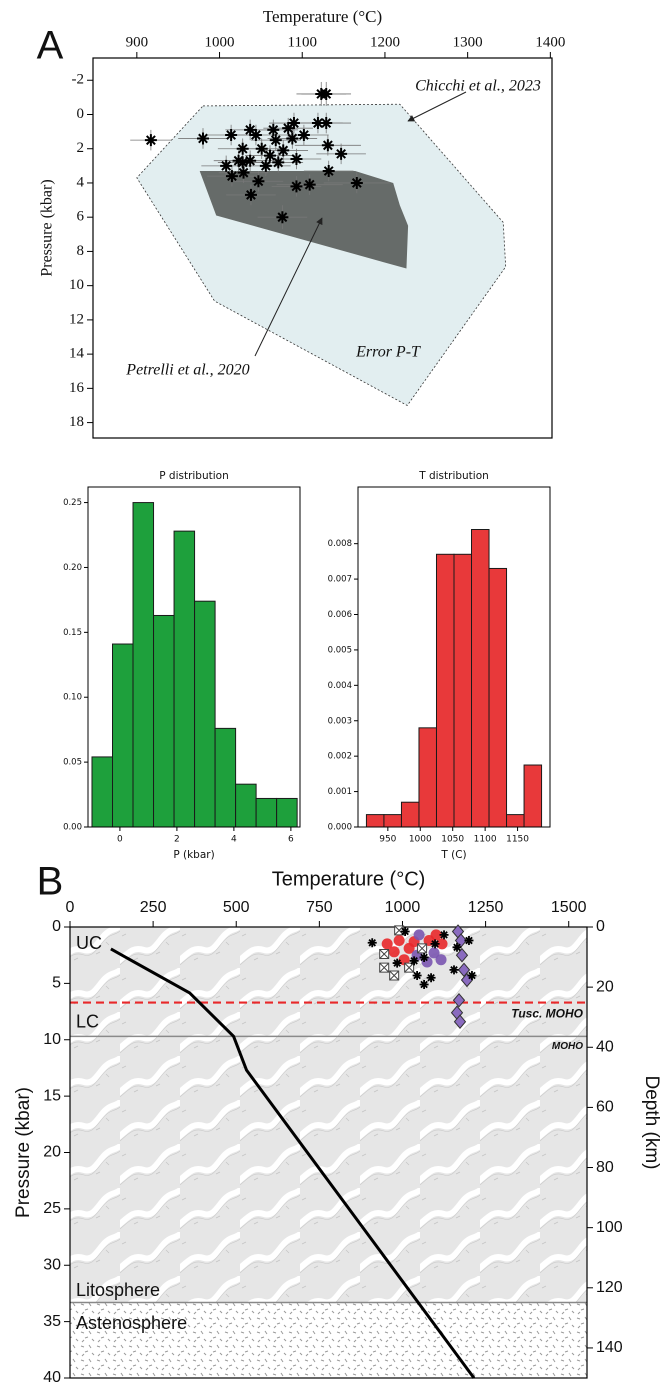  I want to click on y-tick-label: 0.05, so click(72, 763).